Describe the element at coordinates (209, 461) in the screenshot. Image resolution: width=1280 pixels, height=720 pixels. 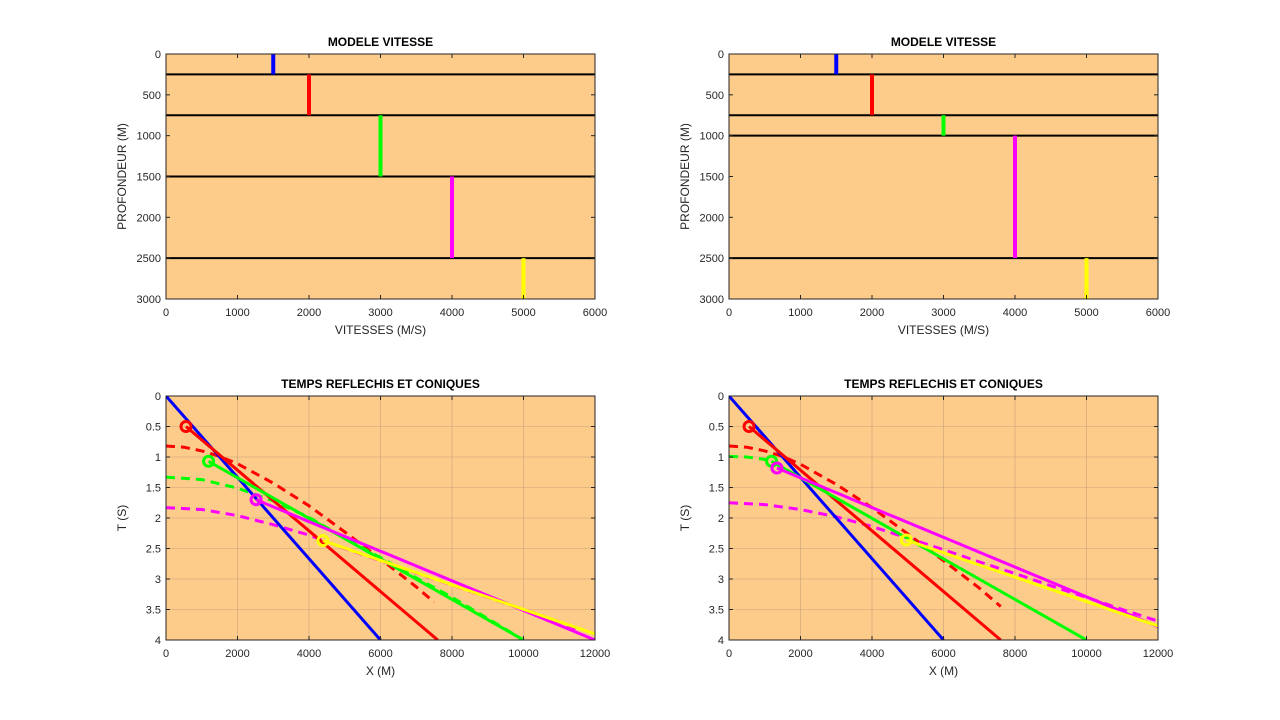
I see `critical-point-green` at that location.